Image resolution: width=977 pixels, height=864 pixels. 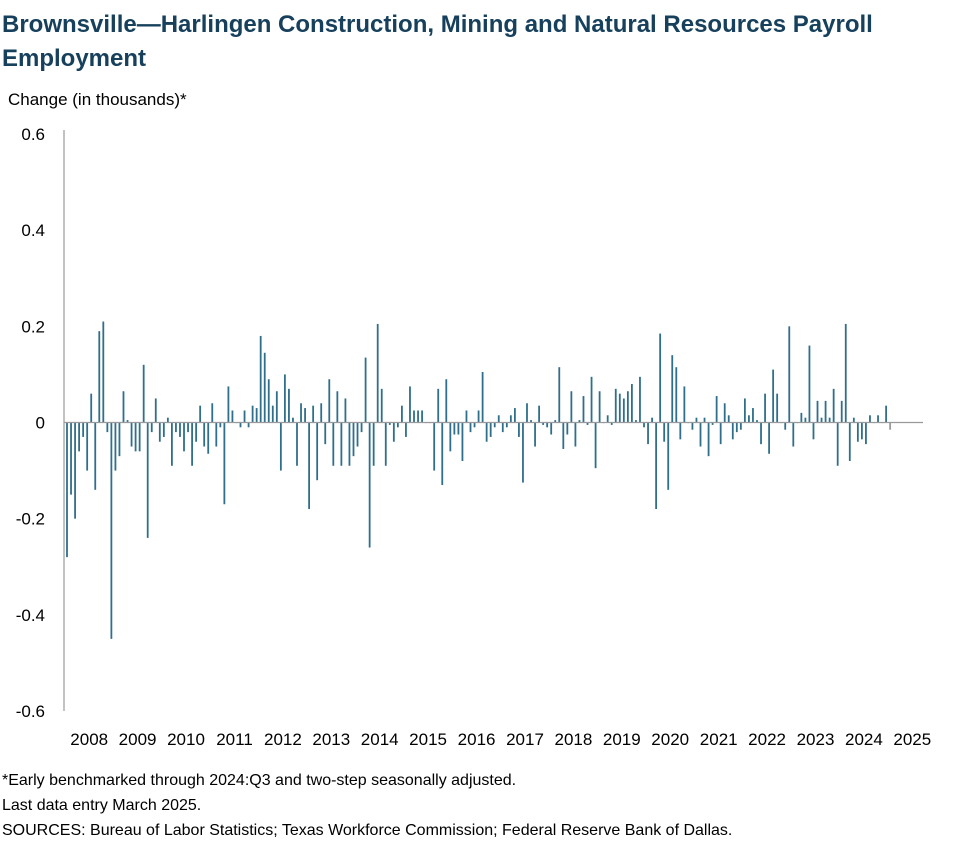 I want to click on x-tick-label: 2014, so click(x=380, y=739).